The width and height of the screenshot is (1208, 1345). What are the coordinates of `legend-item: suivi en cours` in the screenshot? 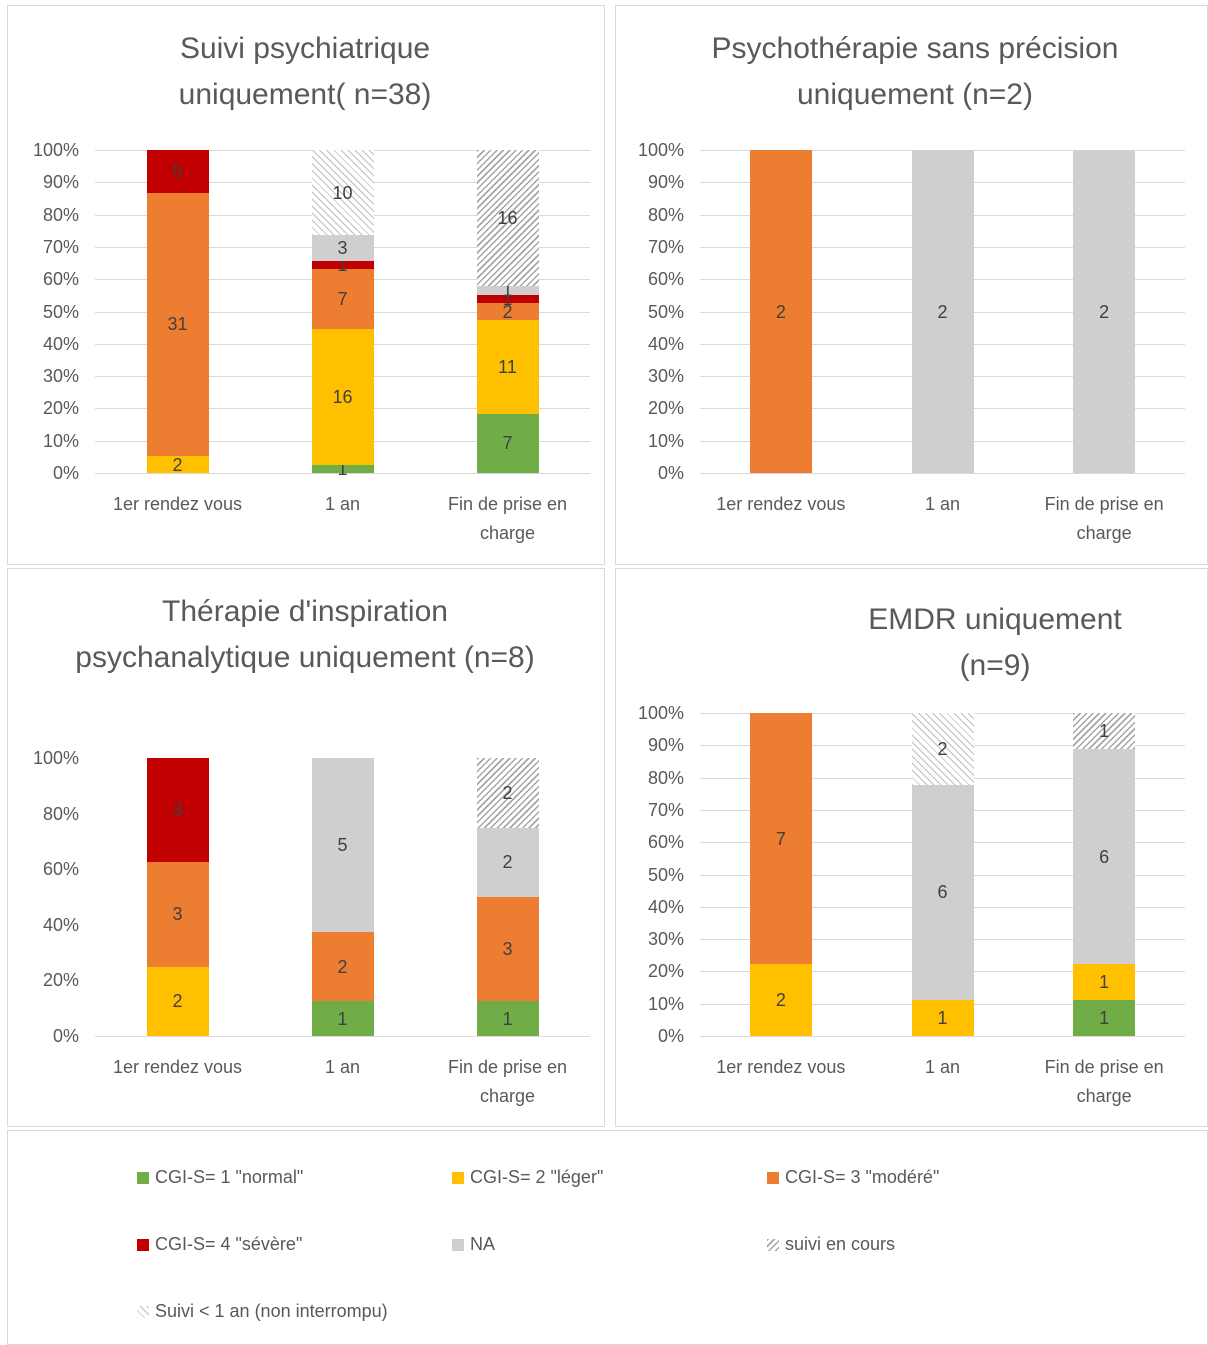 It's located at (831, 1244).